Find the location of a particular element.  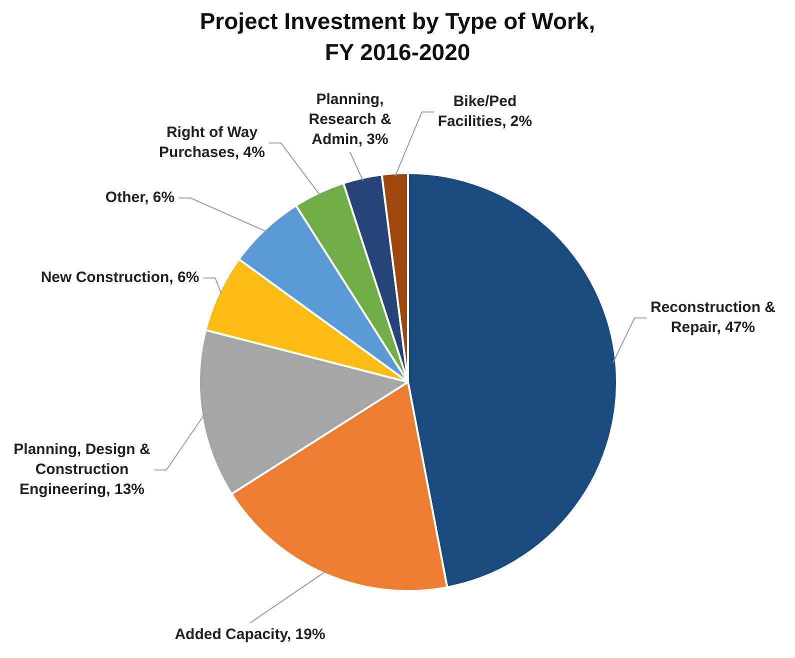

slice-label: Added Capacity, 19% is located at coordinates (250, 635).